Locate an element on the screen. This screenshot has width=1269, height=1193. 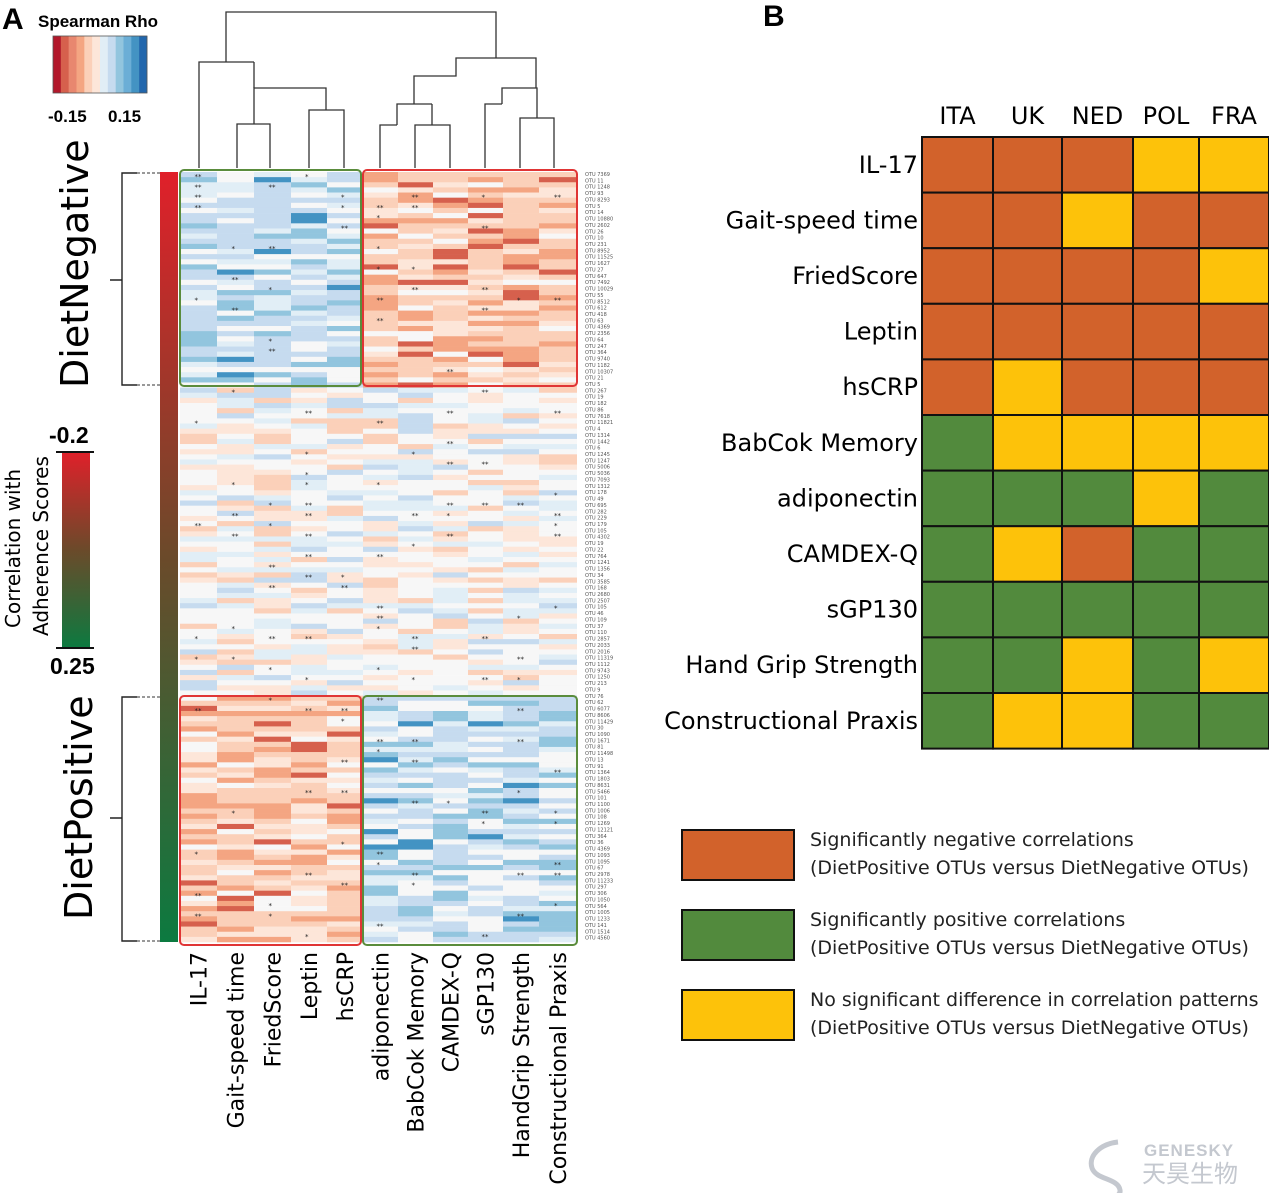
row-label: hsCRP is located at coordinates (880, 387).